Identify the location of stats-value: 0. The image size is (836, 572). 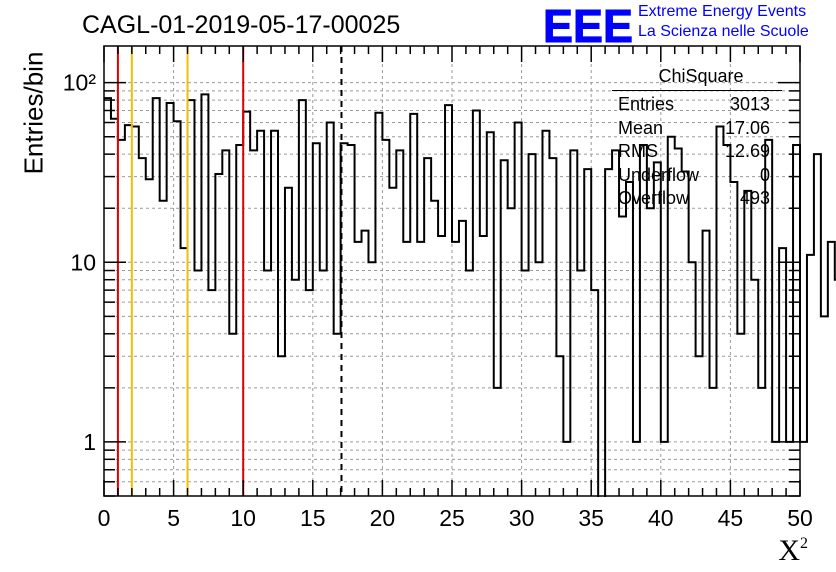
(764, 174).